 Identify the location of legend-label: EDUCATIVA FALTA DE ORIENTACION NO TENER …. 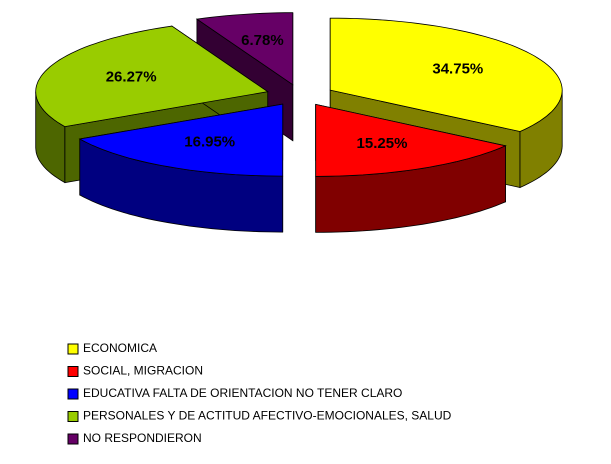
(242, 393).